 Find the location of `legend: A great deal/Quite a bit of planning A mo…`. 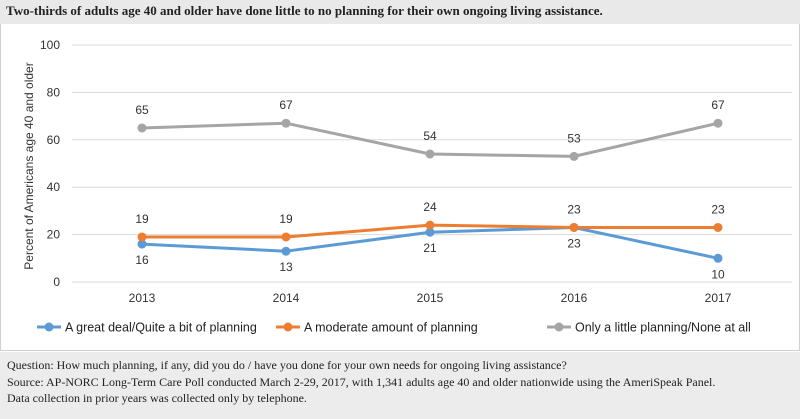

legend: A great deal/Quite a bit of planning A mo… is located at coordinates (394, 328).